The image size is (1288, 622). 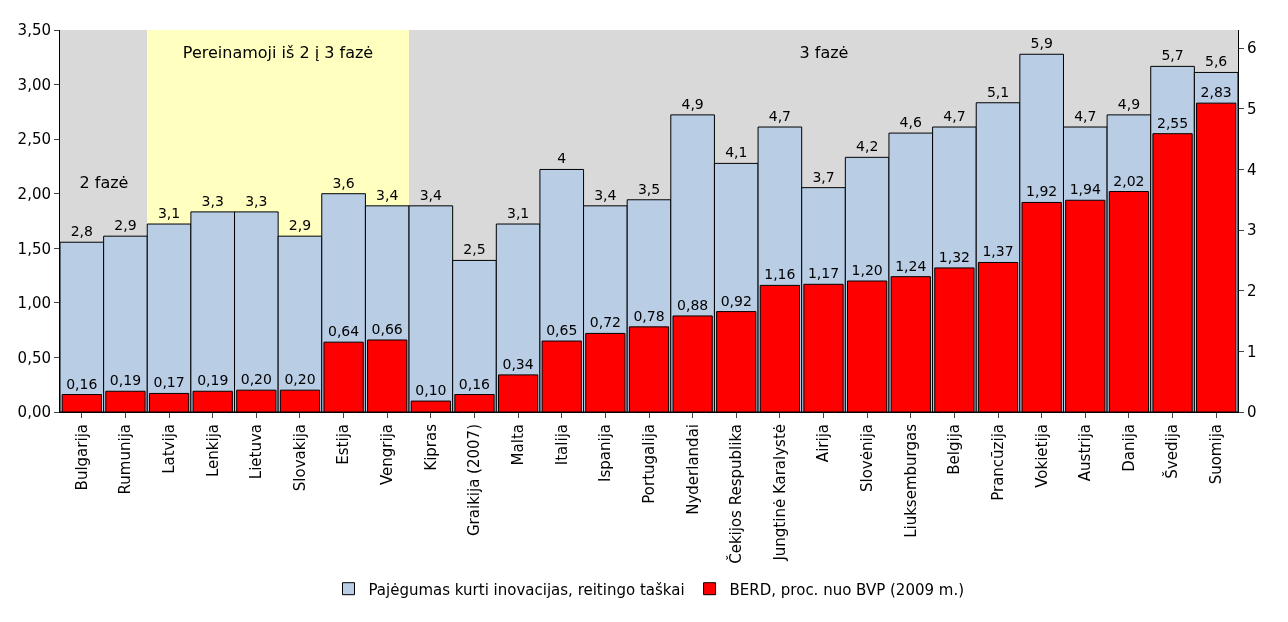 I want to click on data-label: 2,5, so click(x=474, y=249).